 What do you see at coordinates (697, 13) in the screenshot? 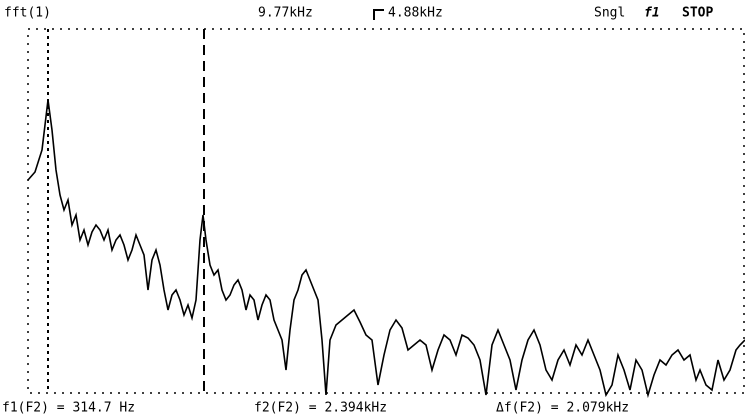
I see `status-label: STOP` at bounding box center [697, 13].